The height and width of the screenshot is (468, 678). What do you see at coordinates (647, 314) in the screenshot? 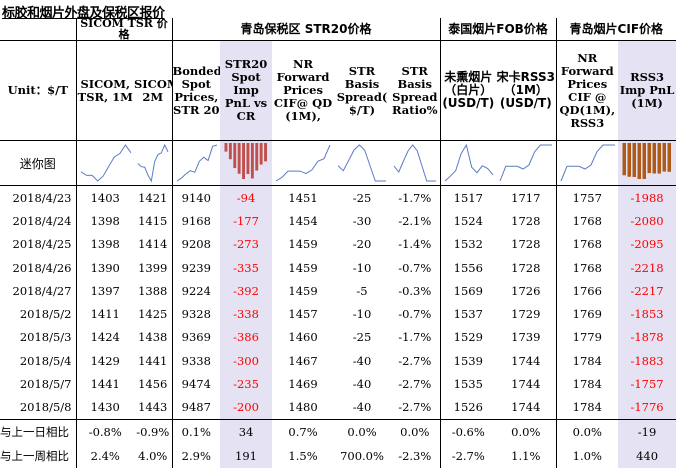
I see `value-cell: -1853` at bounding box center [647, 314].